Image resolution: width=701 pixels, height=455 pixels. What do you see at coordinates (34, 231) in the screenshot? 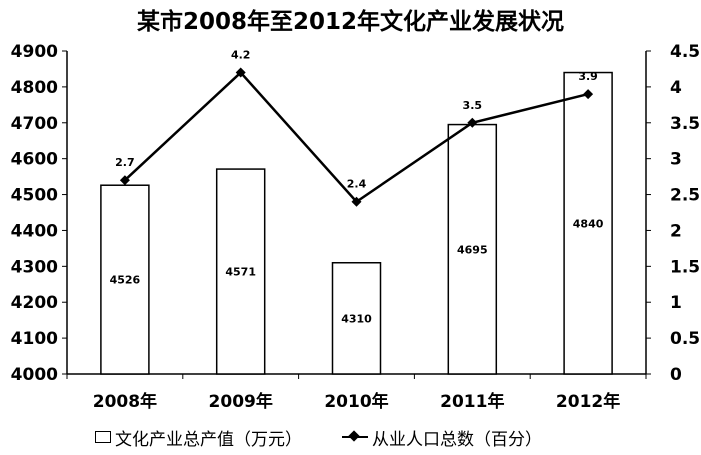
I see `y-left-tick-label: 4400` at bounding box center [34, 231].